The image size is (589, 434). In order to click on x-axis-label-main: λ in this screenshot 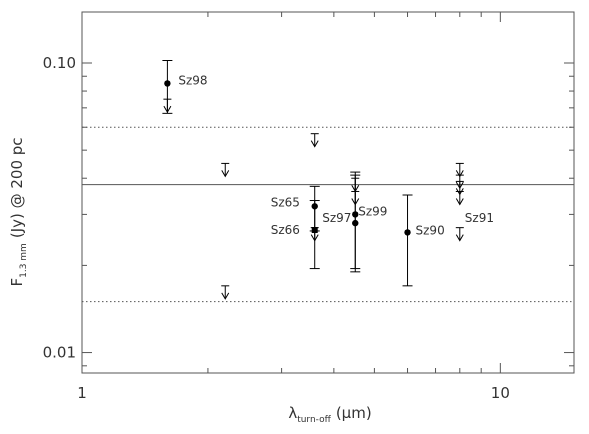, I will do `click(292, 413)`.